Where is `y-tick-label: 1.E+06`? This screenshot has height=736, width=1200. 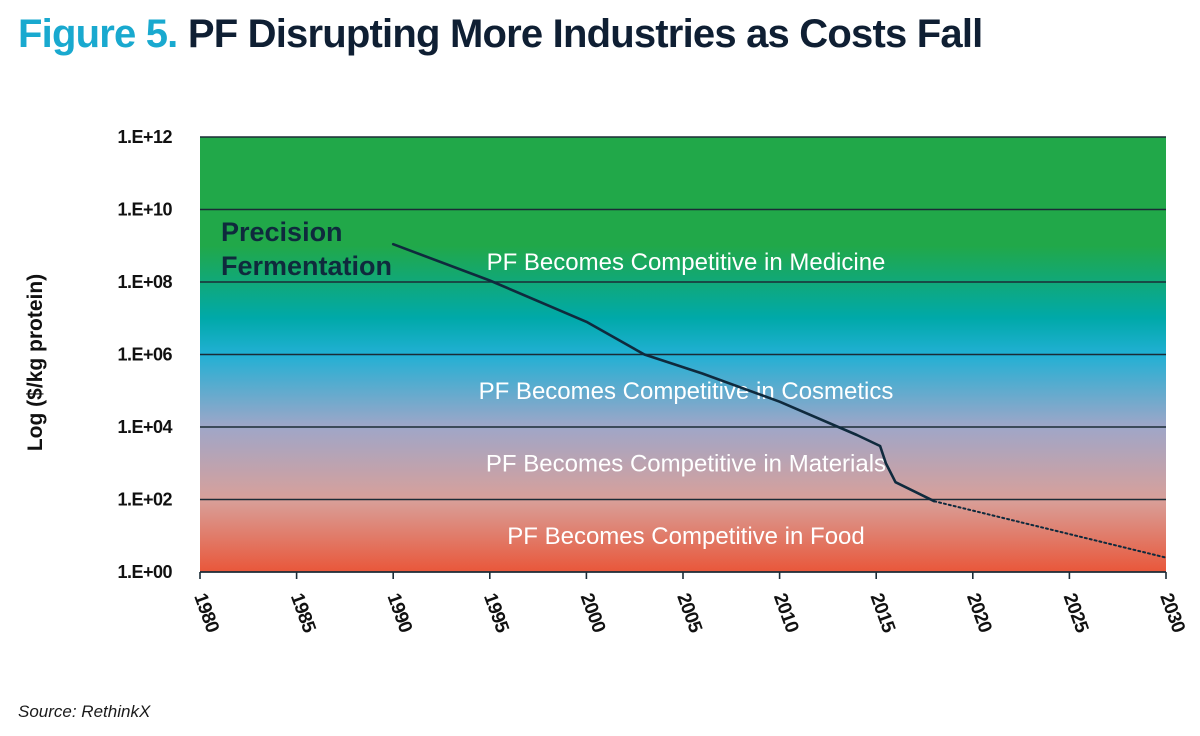 y-tick-label: 1.E+06 is located at coordinates (144, 355).